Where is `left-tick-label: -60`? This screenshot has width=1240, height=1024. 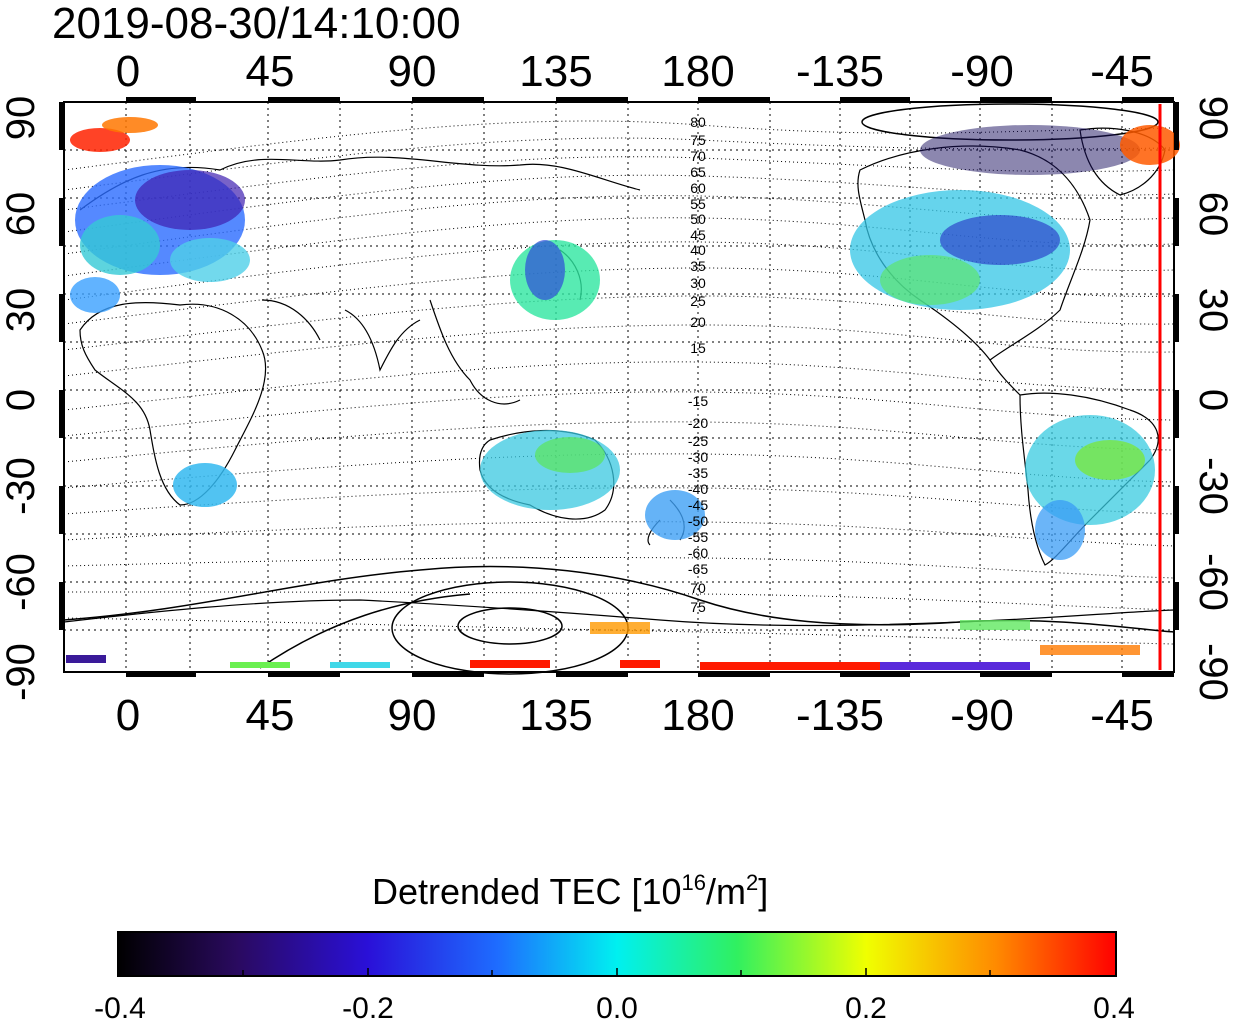
left-tick-label: -60 is located at coordinates (21, 582).